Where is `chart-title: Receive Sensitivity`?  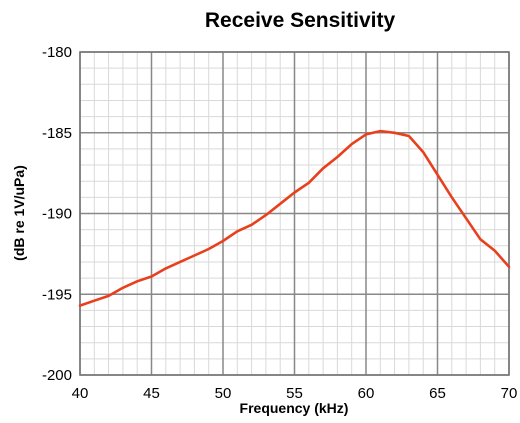 chart-title: Receive Sensitivity is located at coordinates (300, 20).